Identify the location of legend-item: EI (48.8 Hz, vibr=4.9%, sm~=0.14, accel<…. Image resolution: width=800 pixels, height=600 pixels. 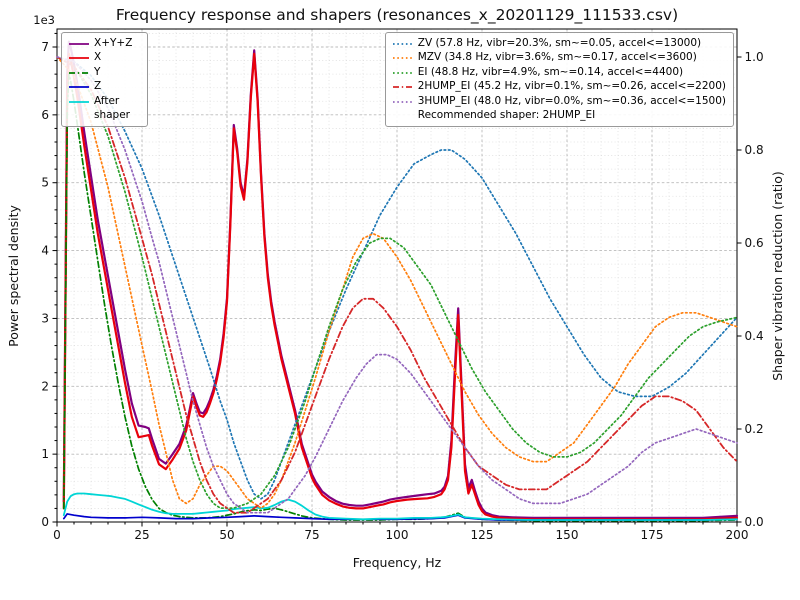
(559, 72).